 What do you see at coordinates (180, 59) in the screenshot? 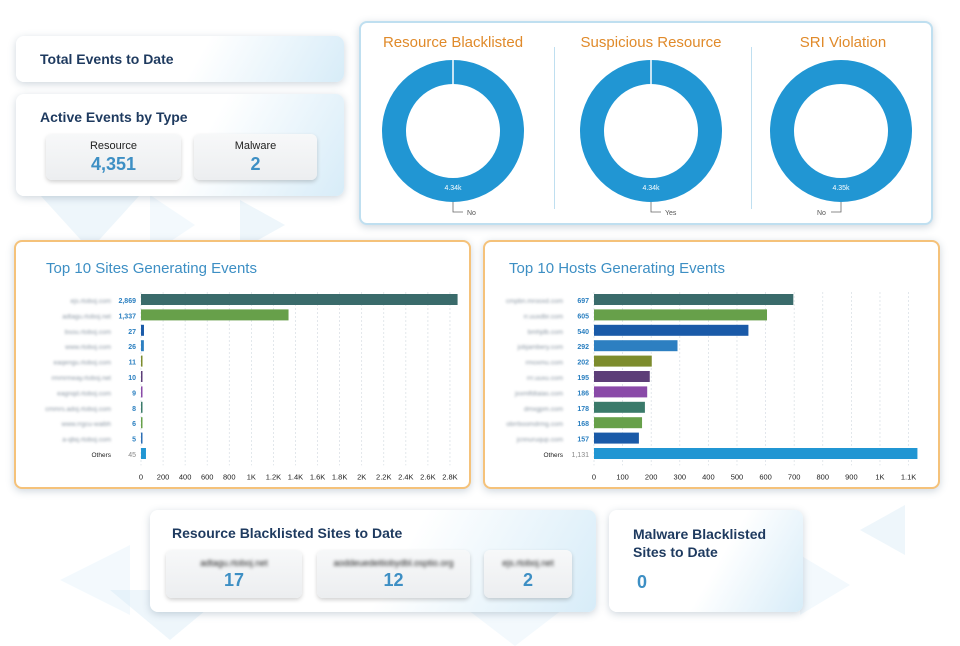
I see `total-events-card: Total Events to Date` at bounding box center [180, 59].